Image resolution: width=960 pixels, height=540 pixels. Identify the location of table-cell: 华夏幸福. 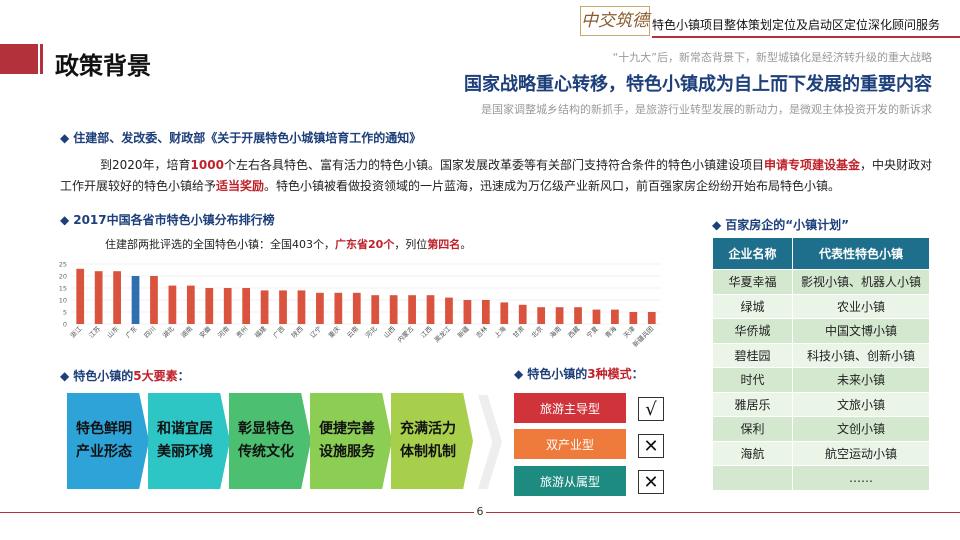
(752, 282).